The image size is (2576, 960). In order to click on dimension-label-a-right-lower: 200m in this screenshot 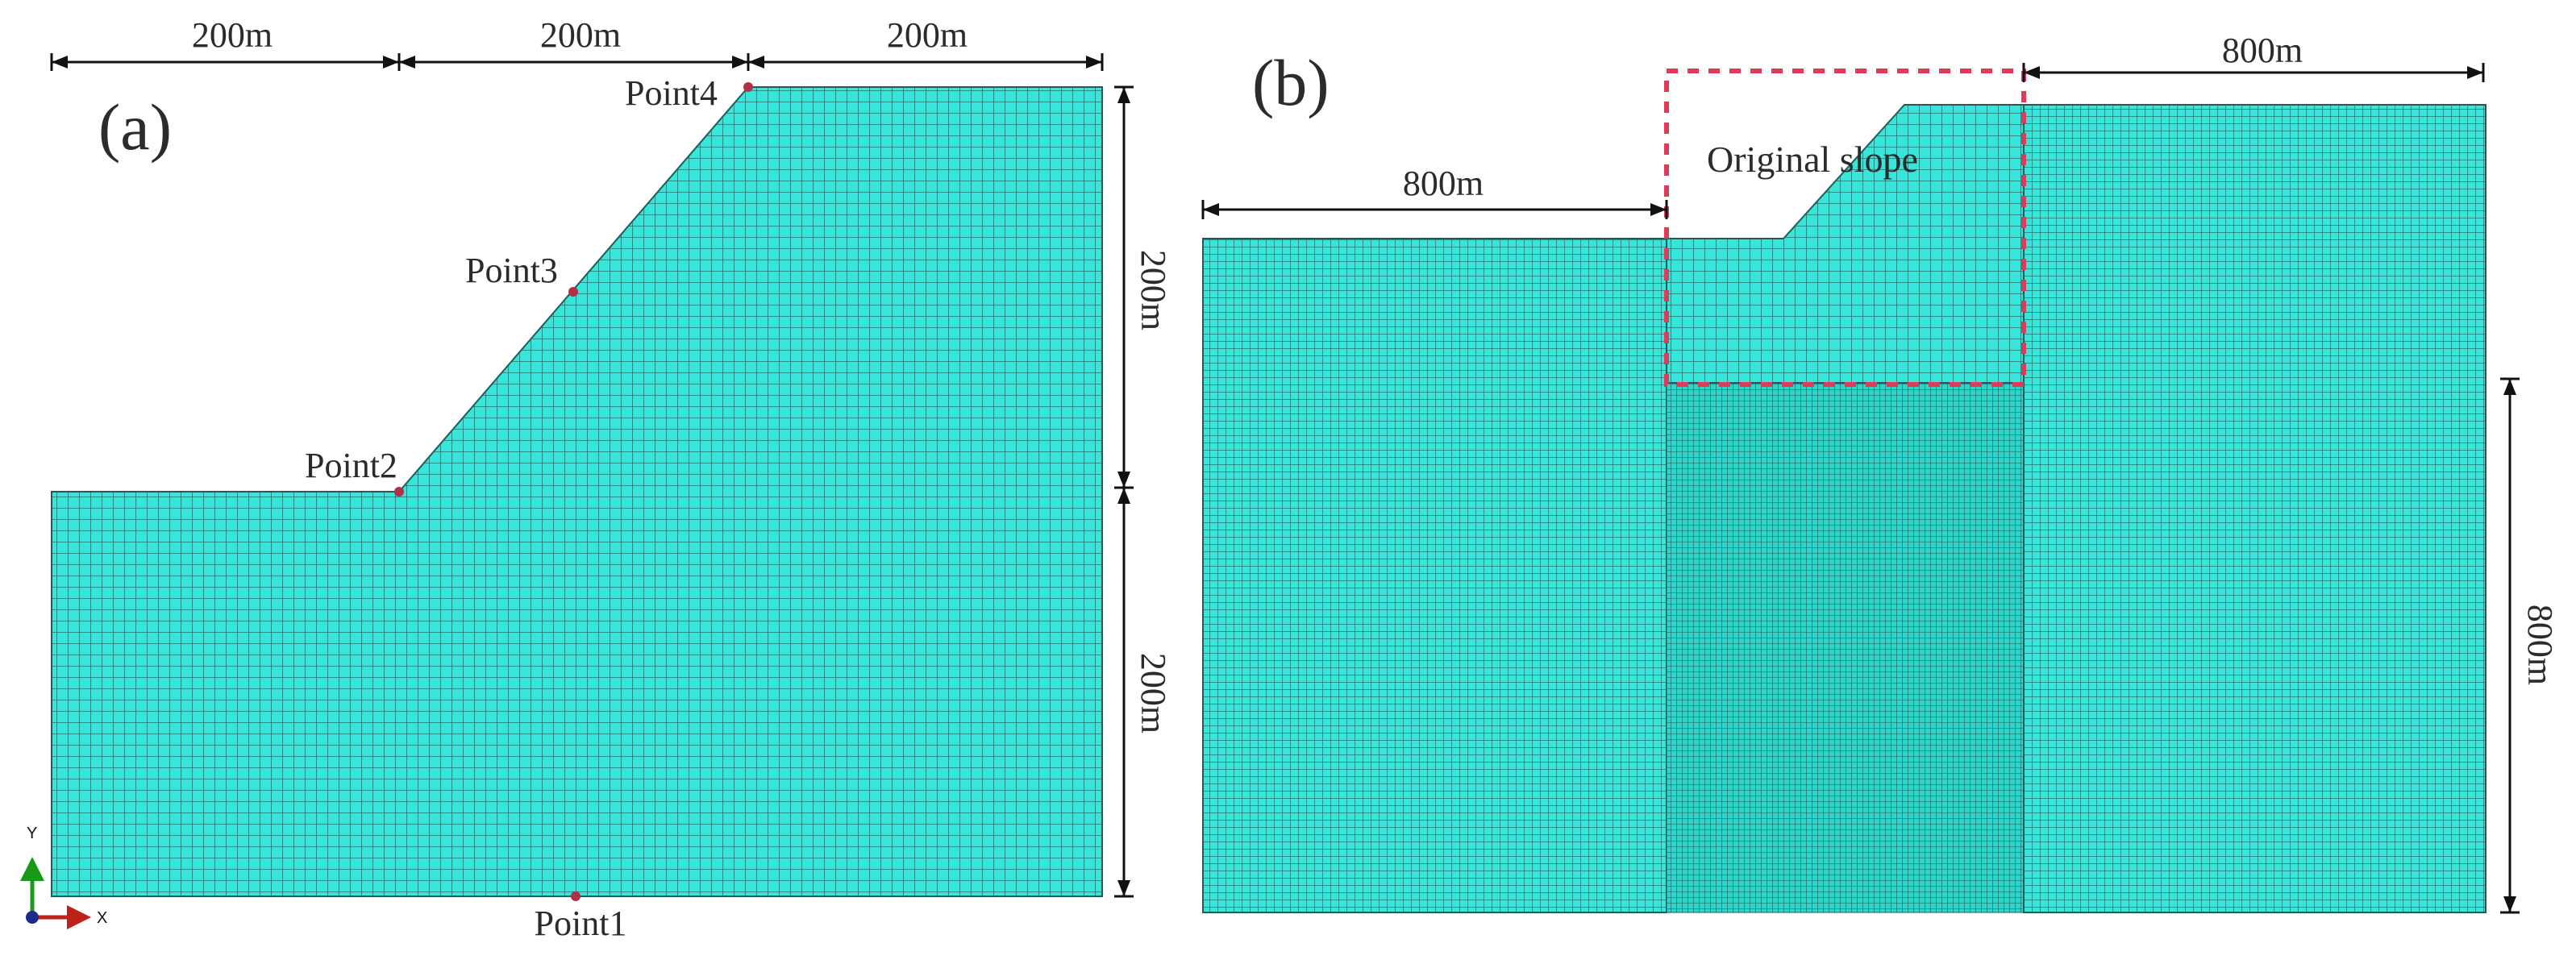, I will do `click(1154, 693)`.